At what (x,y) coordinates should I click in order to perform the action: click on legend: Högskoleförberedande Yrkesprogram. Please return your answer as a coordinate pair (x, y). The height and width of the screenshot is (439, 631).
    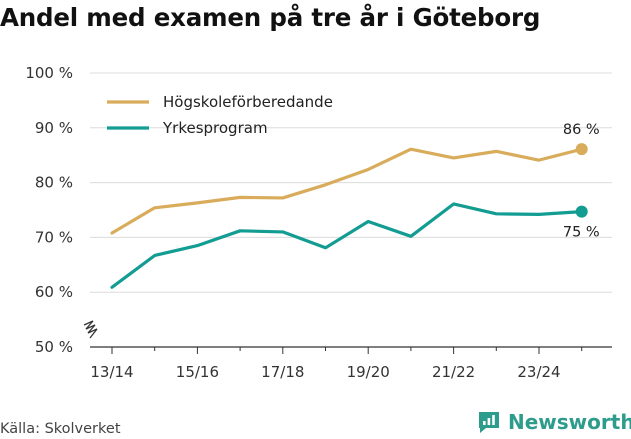
    Looking at the image, I should click on (220, 115).